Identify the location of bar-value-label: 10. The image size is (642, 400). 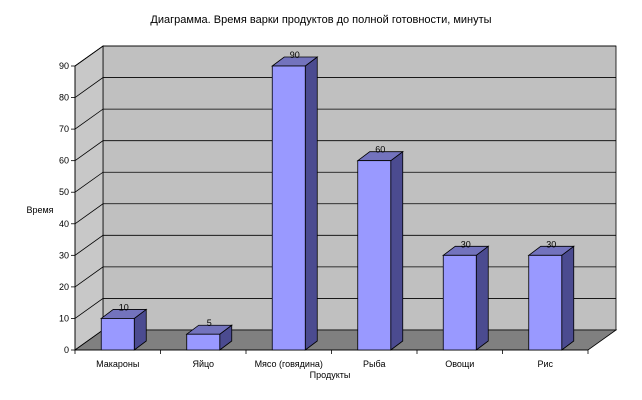
(124, 307).